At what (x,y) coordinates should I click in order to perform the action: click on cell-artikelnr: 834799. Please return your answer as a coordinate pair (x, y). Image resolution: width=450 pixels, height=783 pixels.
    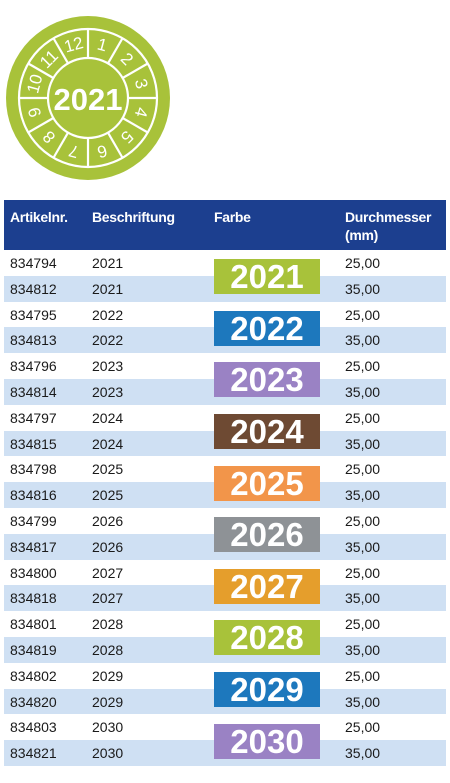
    Looking at the image, I should click on (33, 520).